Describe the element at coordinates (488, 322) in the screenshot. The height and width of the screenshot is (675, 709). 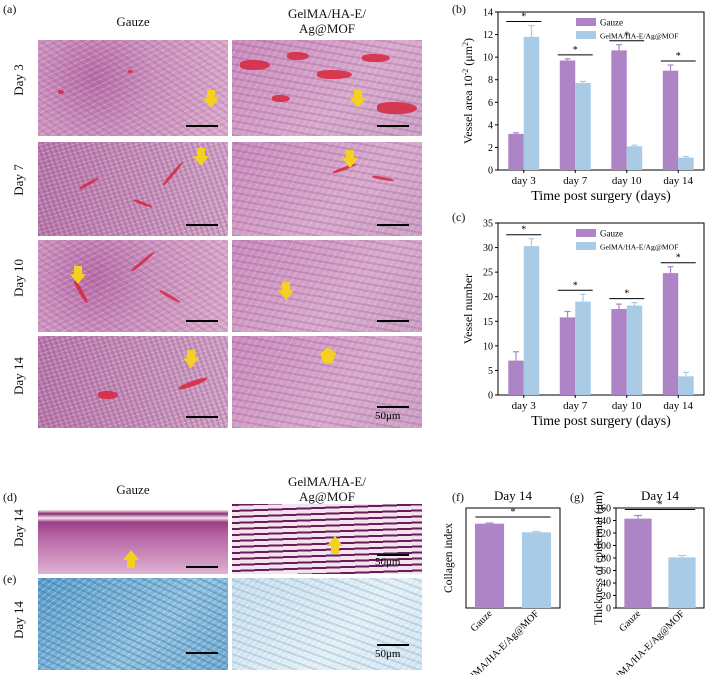
I see `y-tick-label: 15` at that location.